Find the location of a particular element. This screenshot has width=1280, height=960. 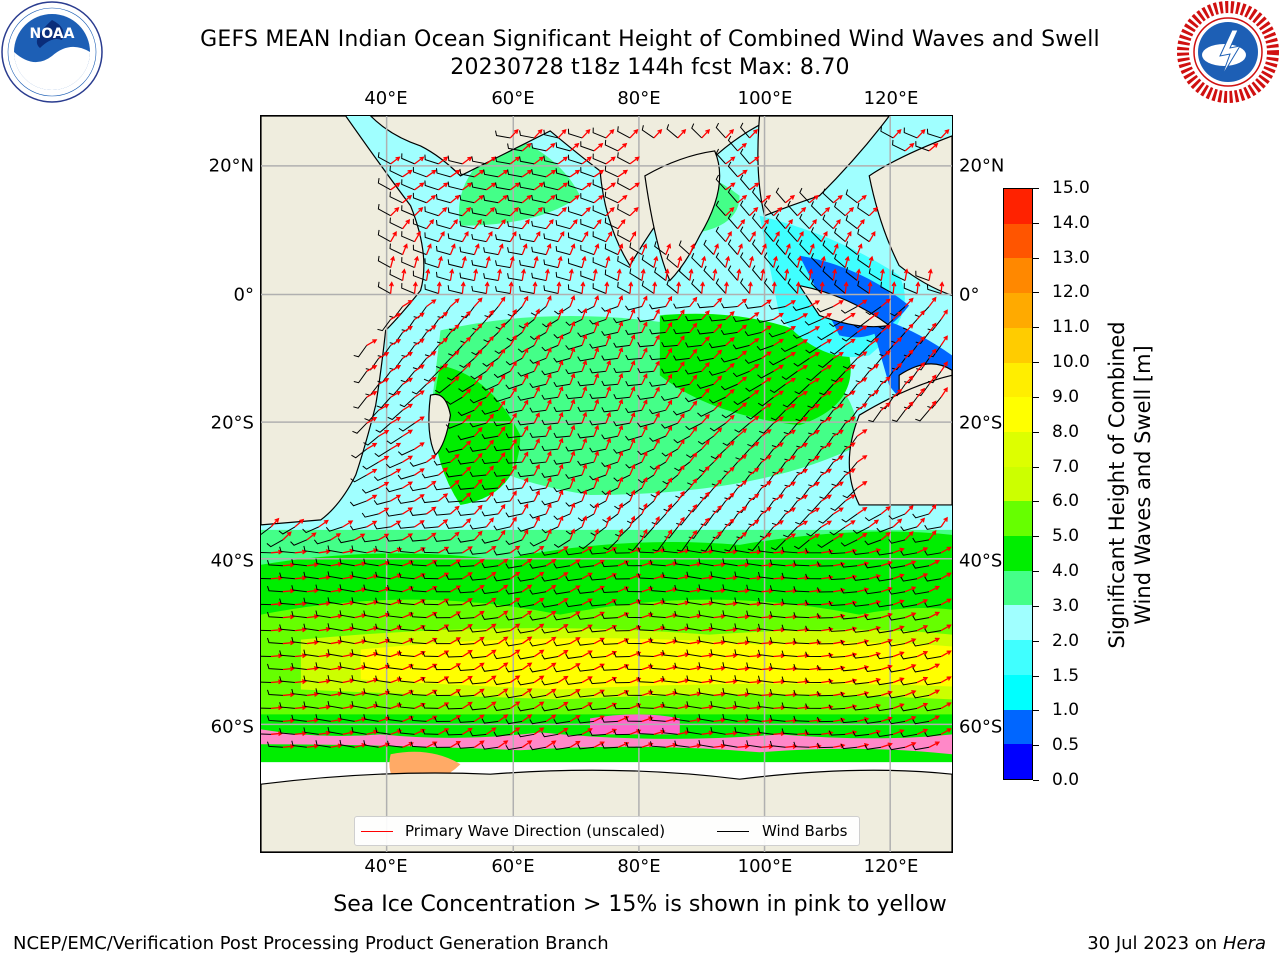

lon-label-top: 40°E is located at coordinates (386, 98).